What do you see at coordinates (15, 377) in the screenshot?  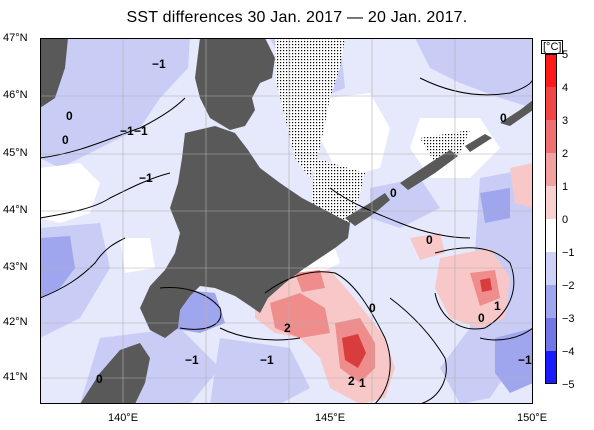 I see `lat-label-41: 41°N` at bounding box center [15, 377].